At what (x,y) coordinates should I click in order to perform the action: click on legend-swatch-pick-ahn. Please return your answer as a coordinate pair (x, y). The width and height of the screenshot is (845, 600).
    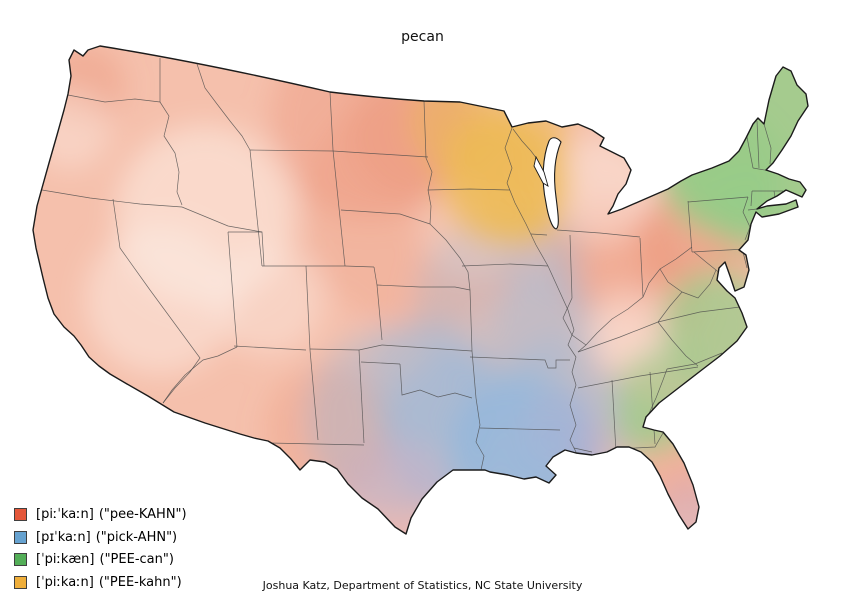
    Looking at the image, I should click on (20, 537).